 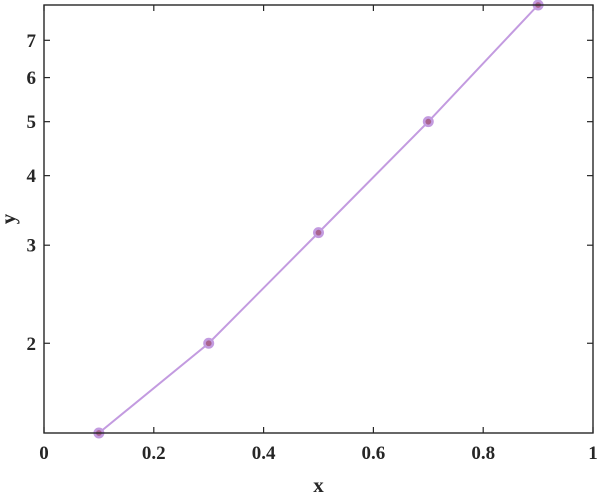 What do you see at coordinates (32, 41) in the screenshot?
I see `y-tick-label: 7` at bounding box center [32, 41].